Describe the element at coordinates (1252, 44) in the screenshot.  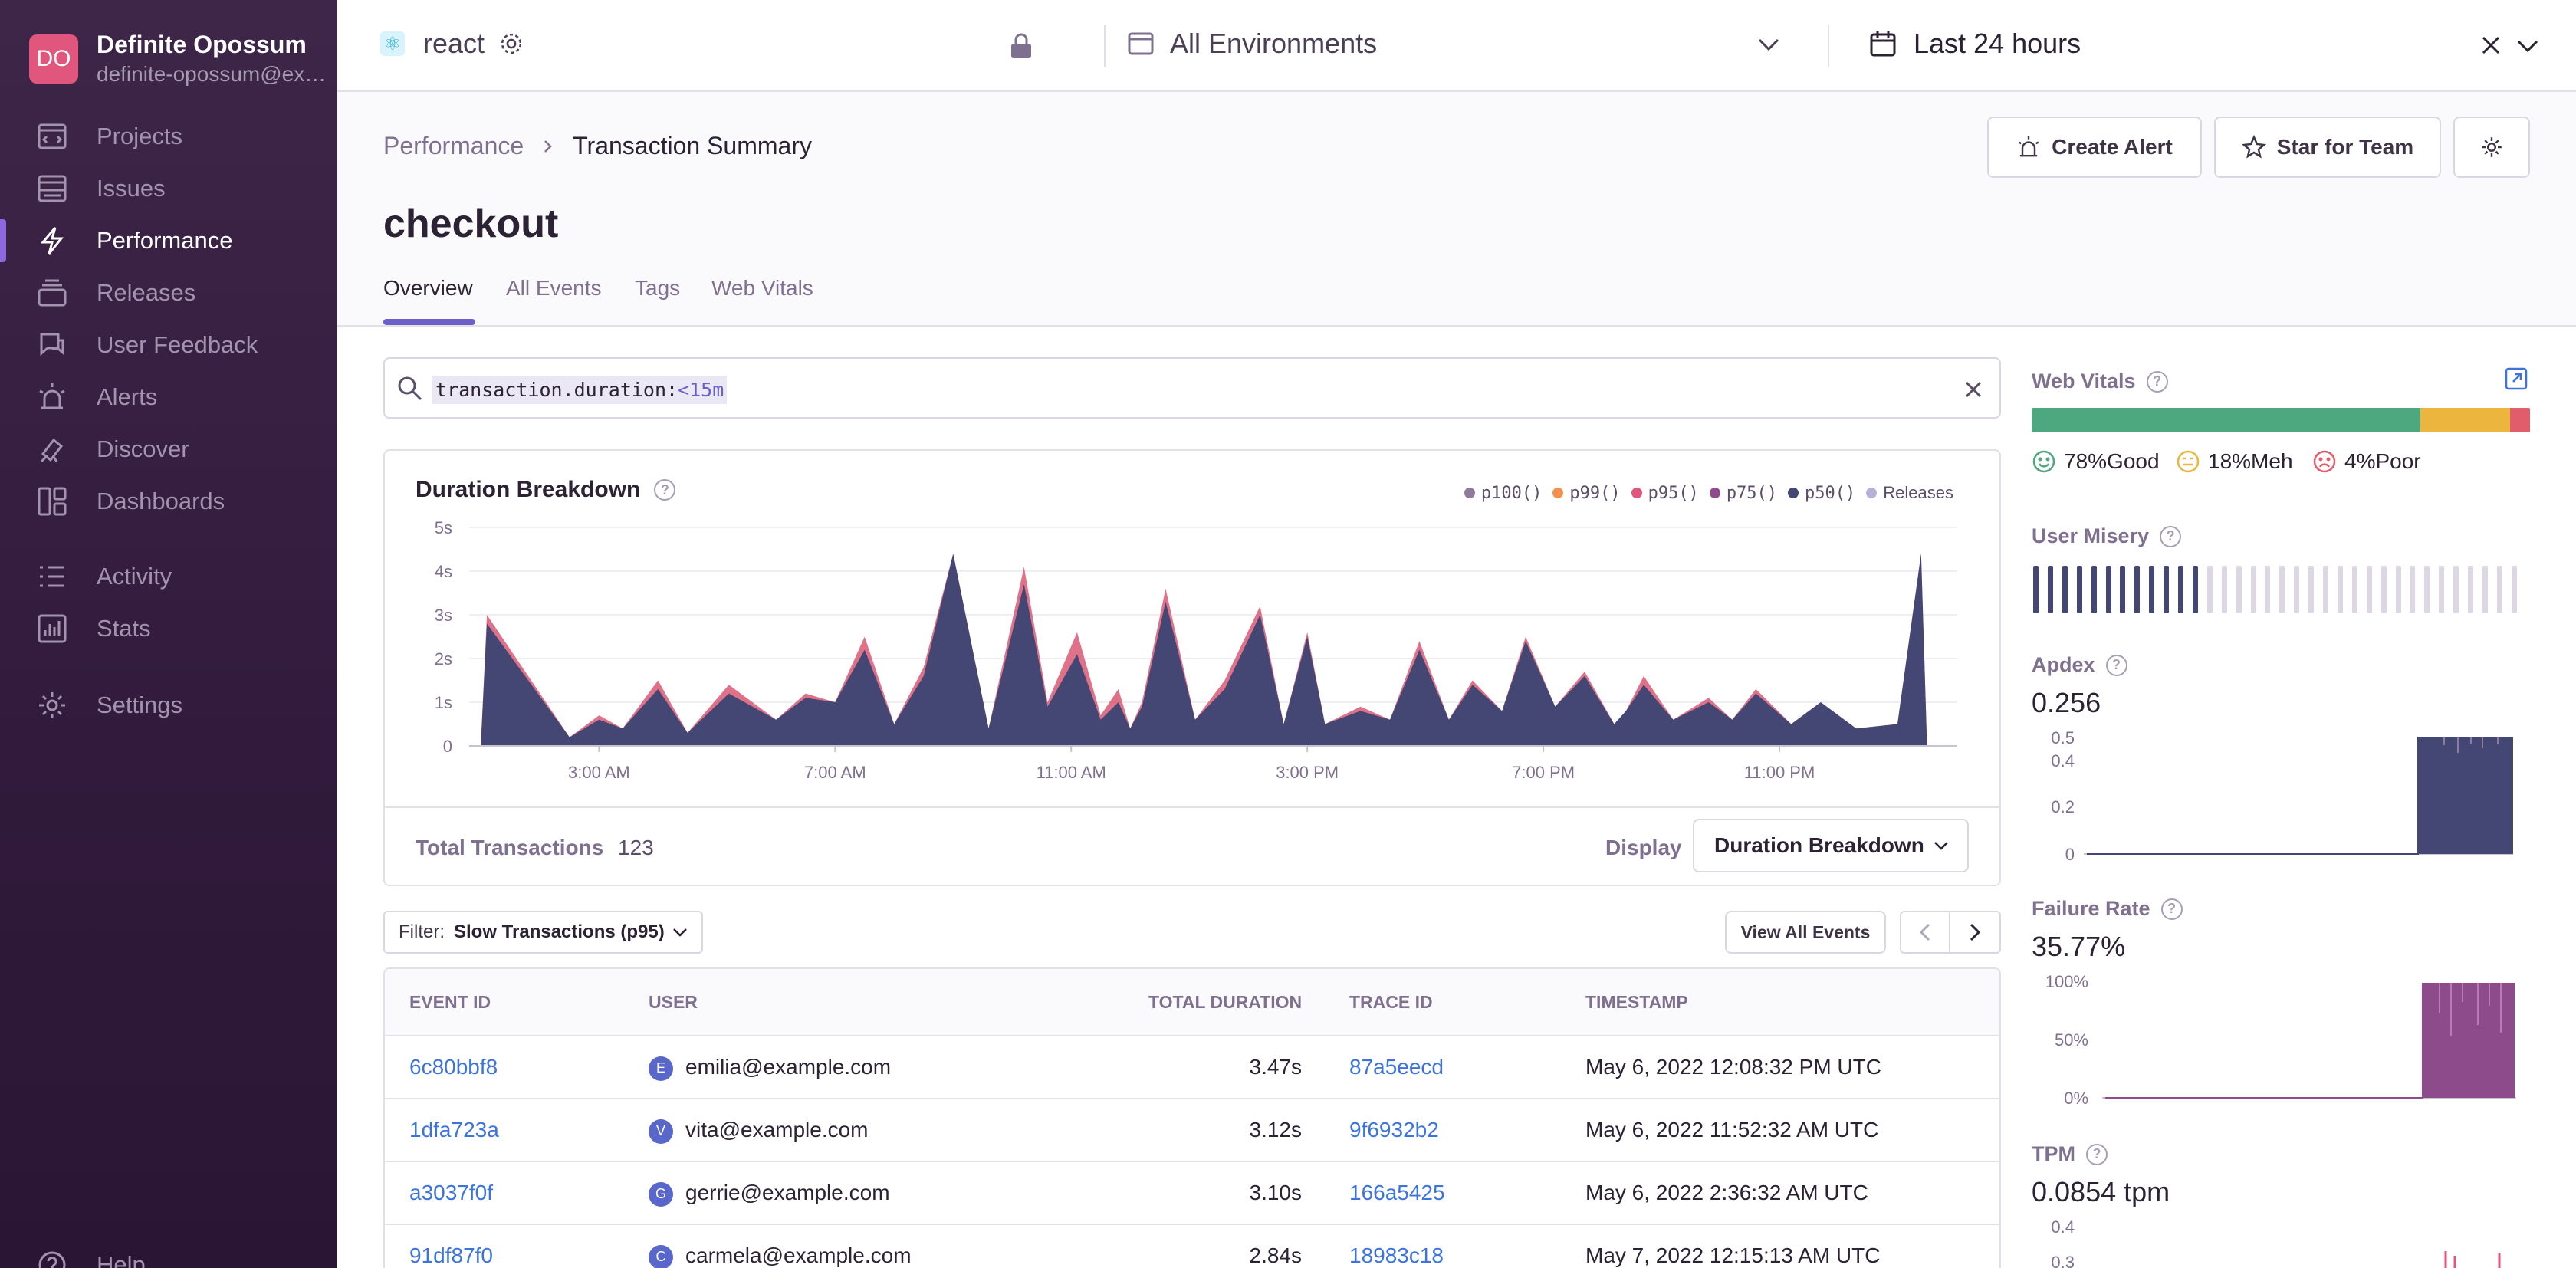
I see `environment-selector: All Environments` at that location.